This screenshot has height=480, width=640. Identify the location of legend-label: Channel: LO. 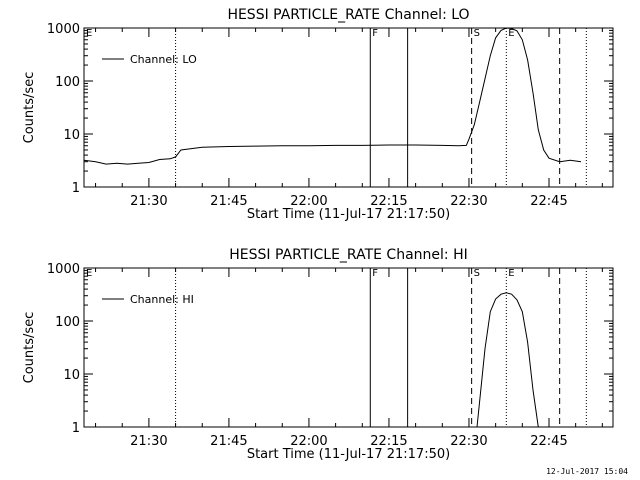
(163, 59).